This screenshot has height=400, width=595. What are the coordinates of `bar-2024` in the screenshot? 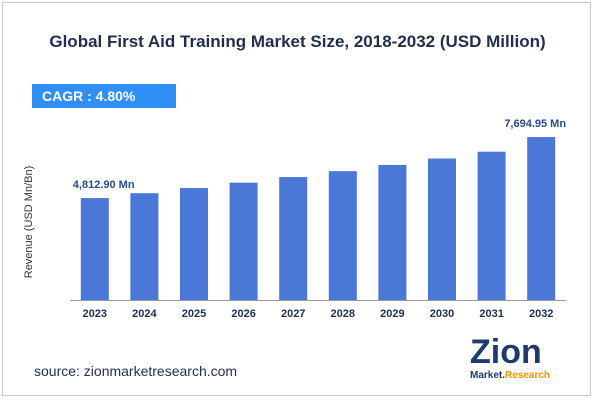 It's located at (144, 246).